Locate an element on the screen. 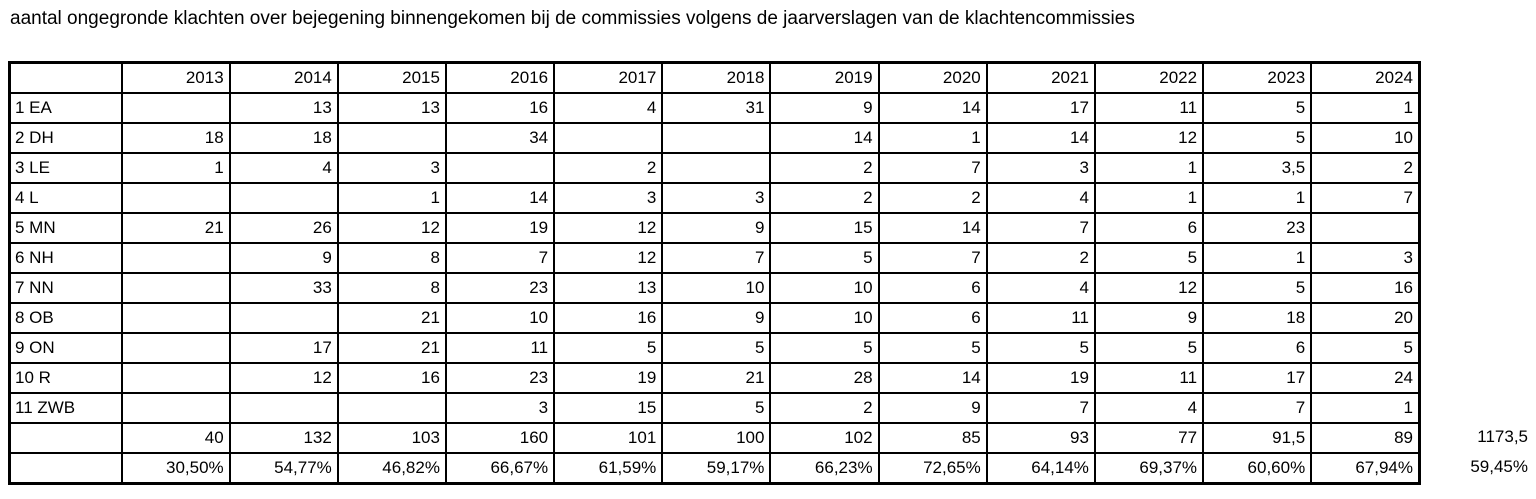 This screenshot has width=1536, height=499. row-label: 10 R is located at coordinates (65, 378).